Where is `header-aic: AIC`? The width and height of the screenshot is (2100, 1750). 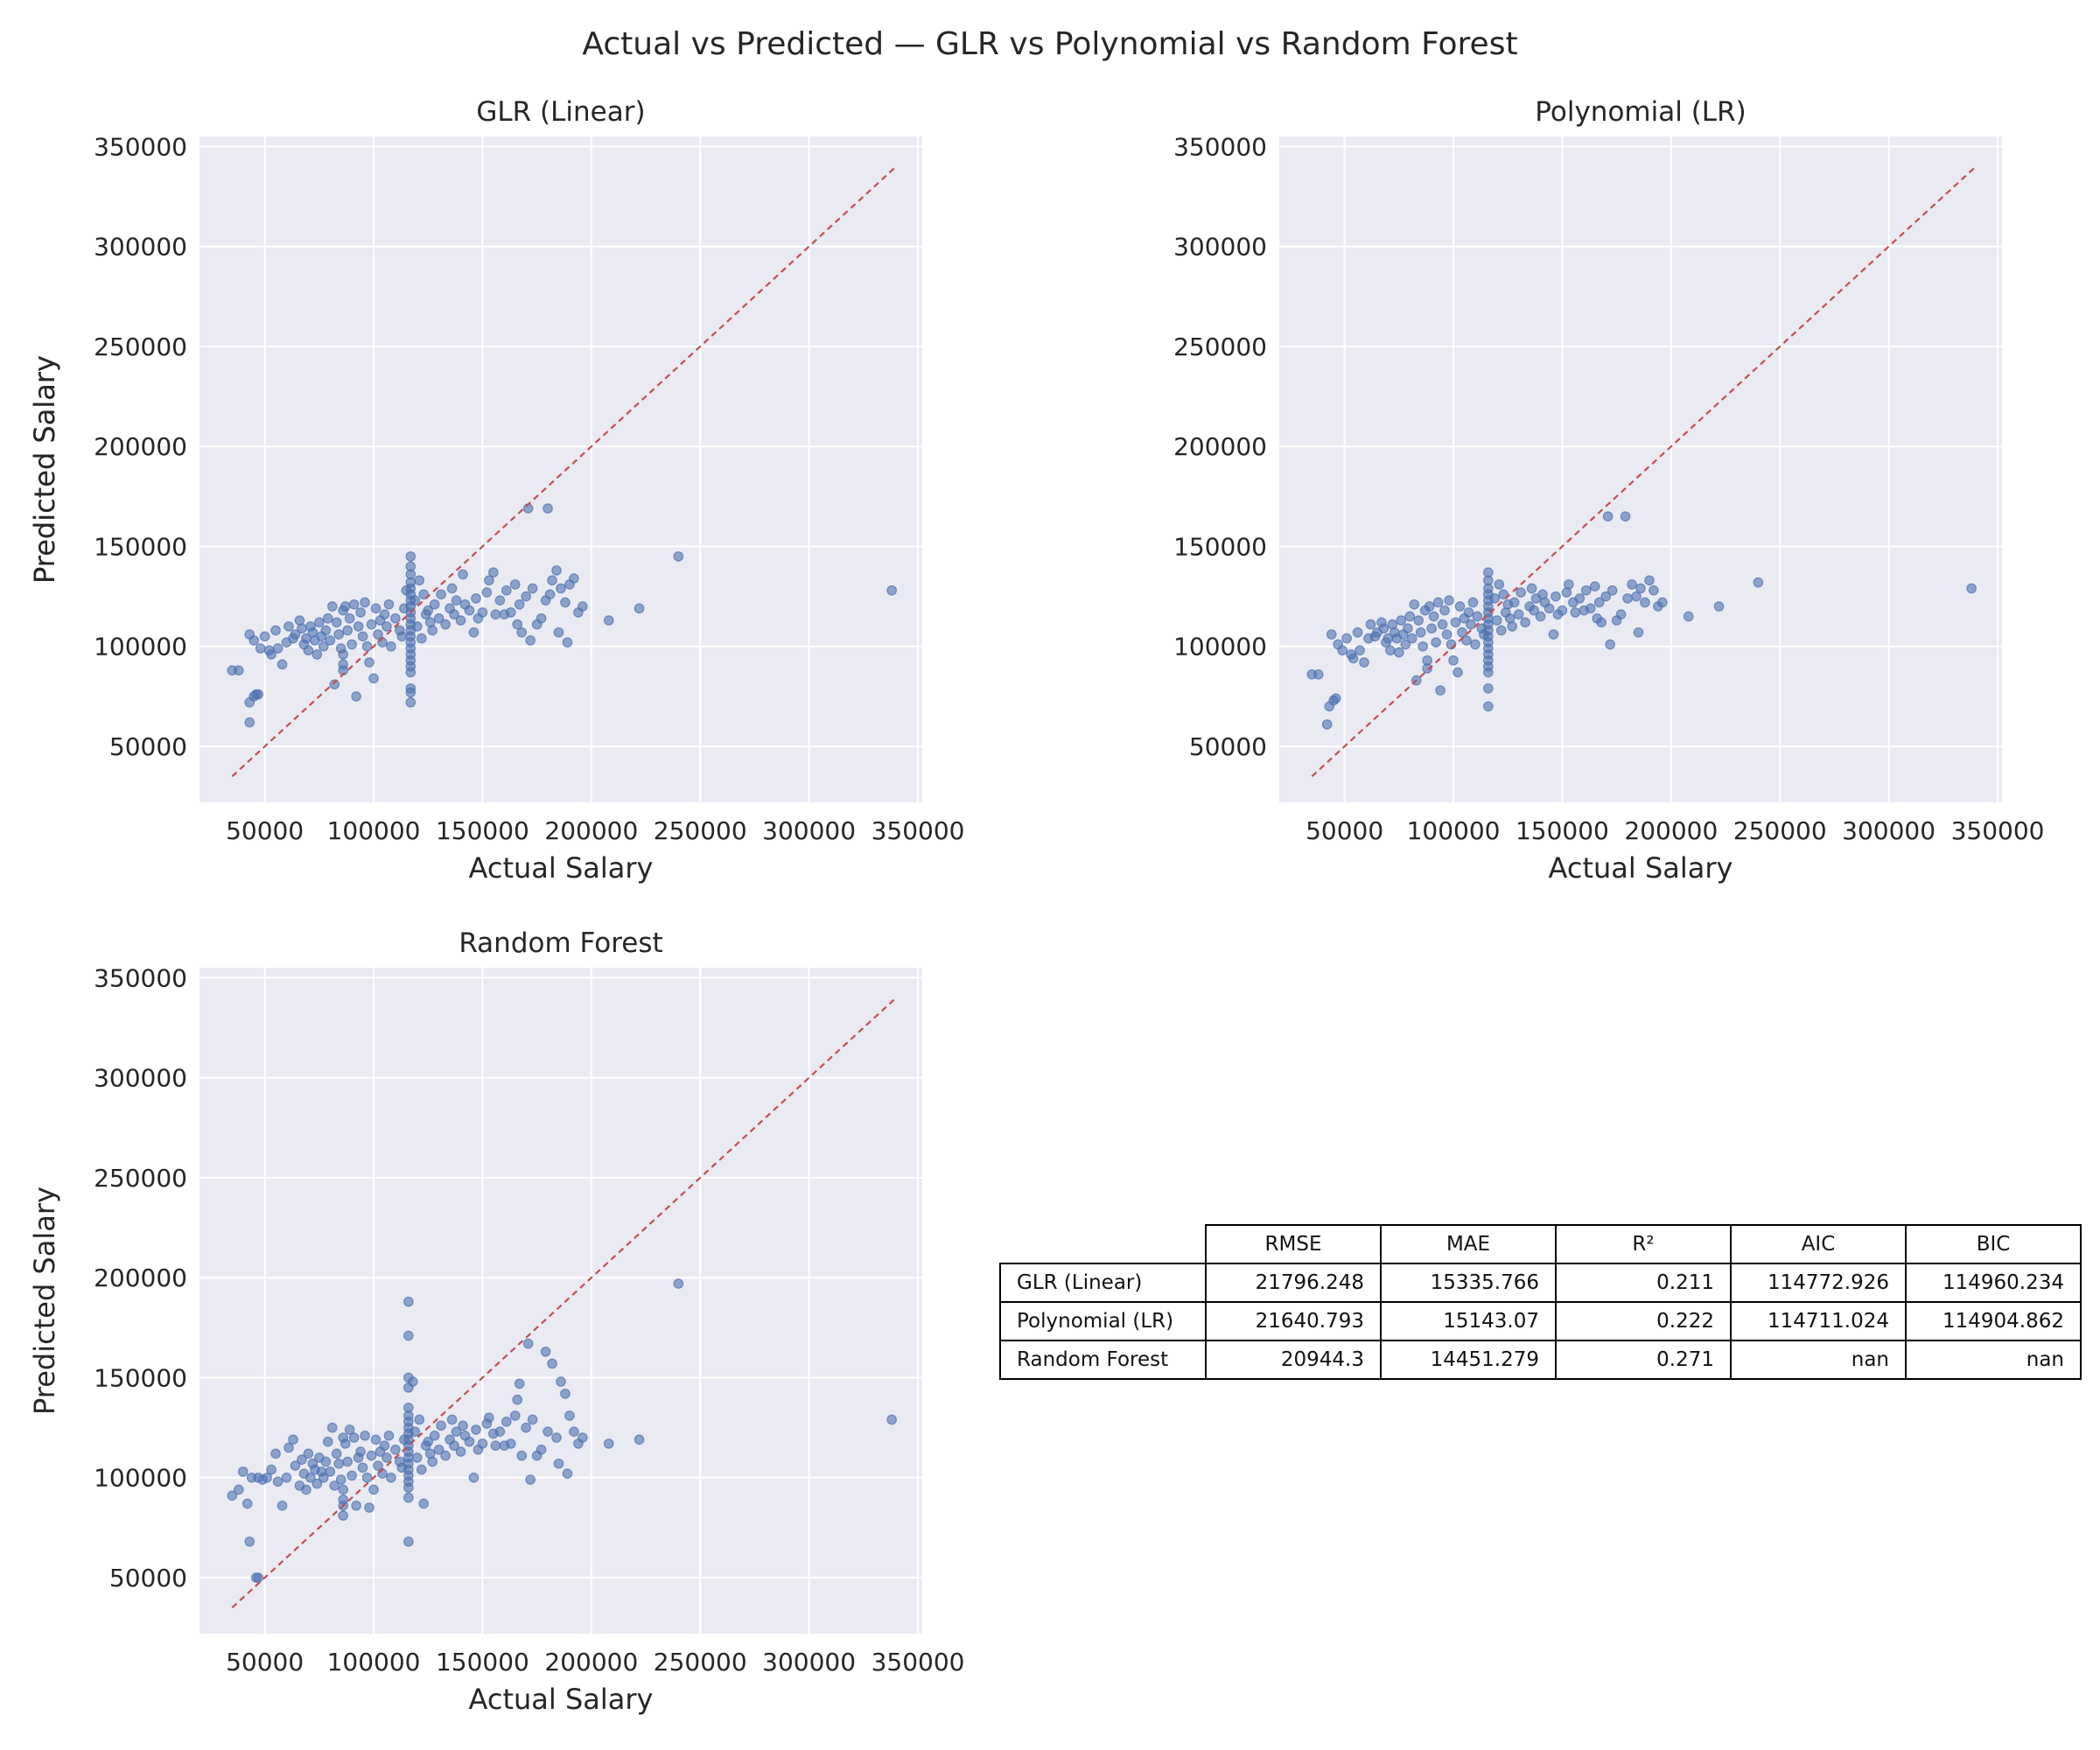
header-aic: AIC is located at coordinates (1818, 1244).